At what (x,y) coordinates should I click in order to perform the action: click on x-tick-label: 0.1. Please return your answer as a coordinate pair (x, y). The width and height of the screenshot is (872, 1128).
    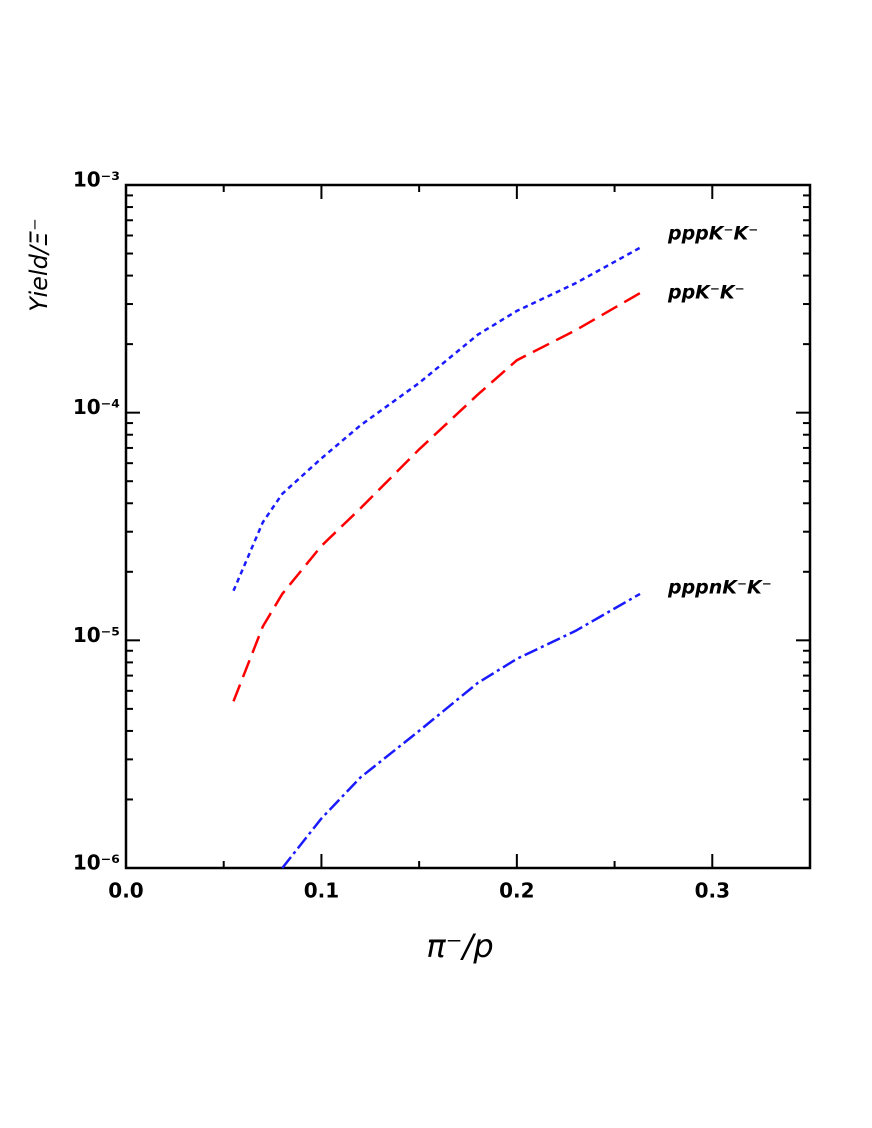
    Looking at the image, I should click on (321, 891).